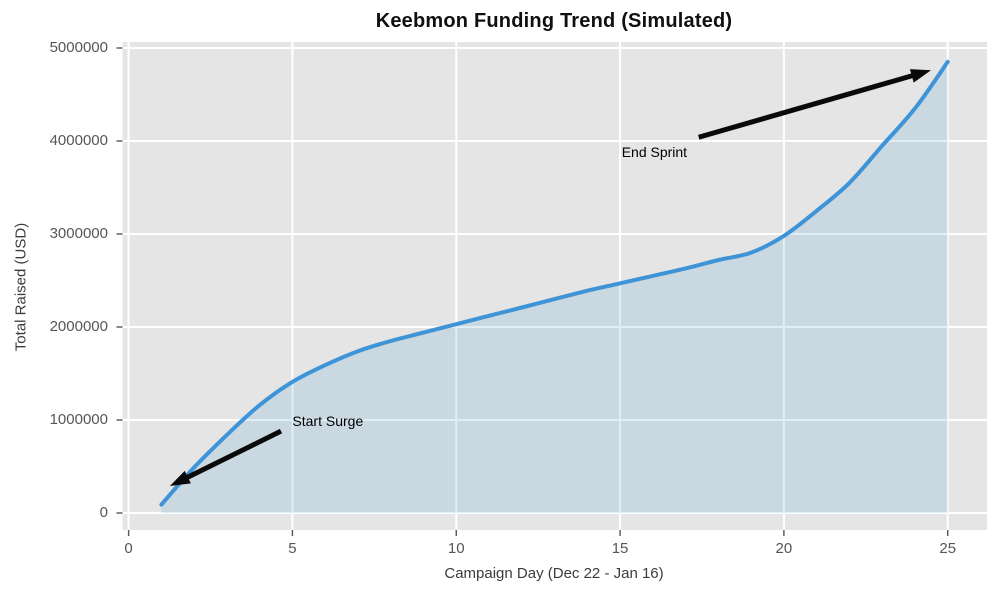  What do you see at coordinates (103, 512) in the screenshot?
I see `y-tick-label: 0` at bounding box center [103, 512].